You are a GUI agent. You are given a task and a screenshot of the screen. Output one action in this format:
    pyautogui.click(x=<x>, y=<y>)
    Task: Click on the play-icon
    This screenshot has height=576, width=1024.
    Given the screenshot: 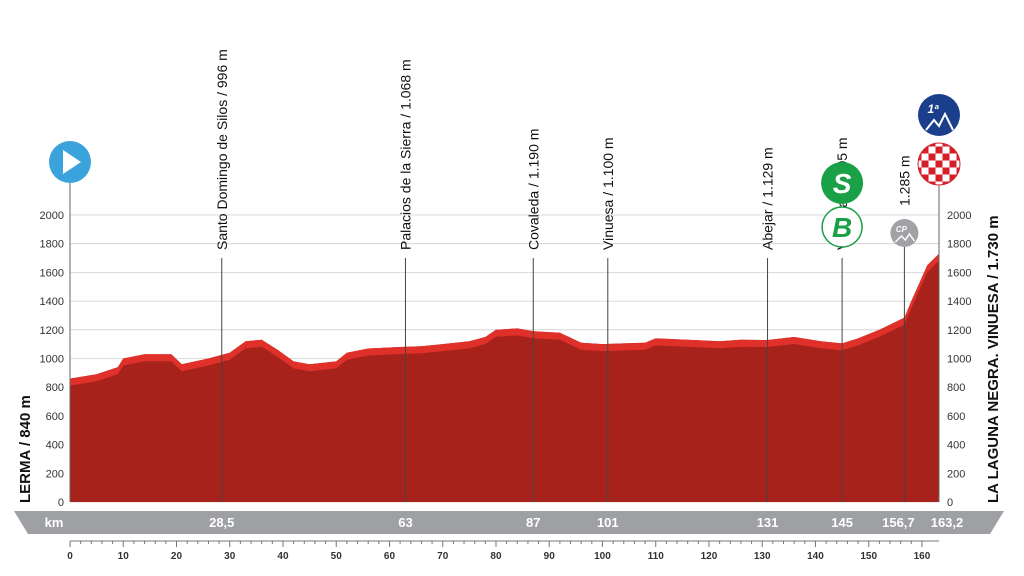 What is the action you would take?
    pyautogui.click(x=70, y=162)
    